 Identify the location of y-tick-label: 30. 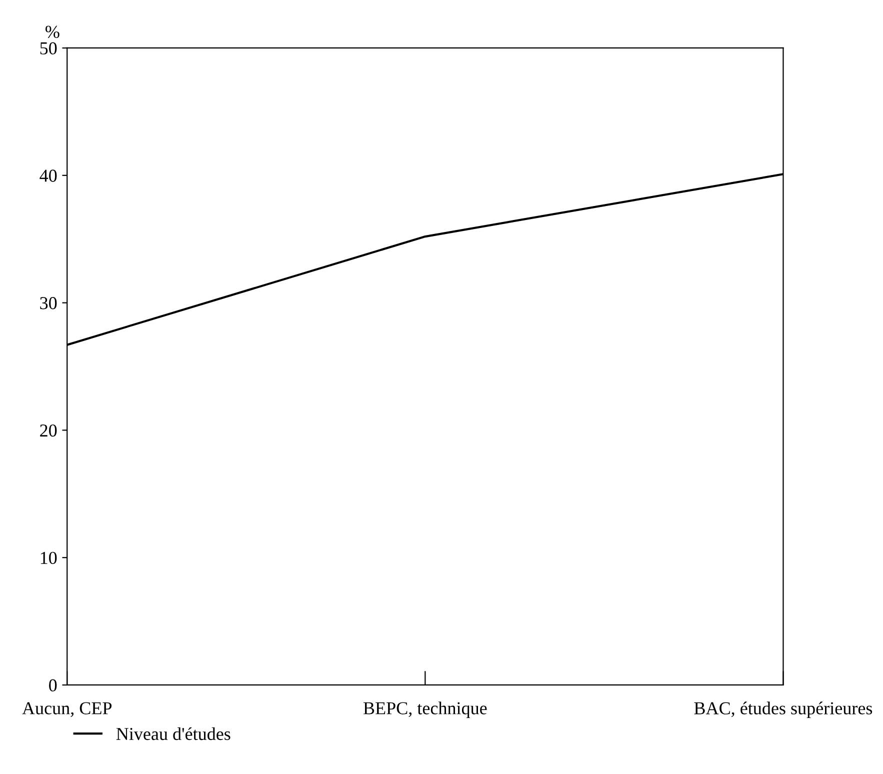
(48, 303).